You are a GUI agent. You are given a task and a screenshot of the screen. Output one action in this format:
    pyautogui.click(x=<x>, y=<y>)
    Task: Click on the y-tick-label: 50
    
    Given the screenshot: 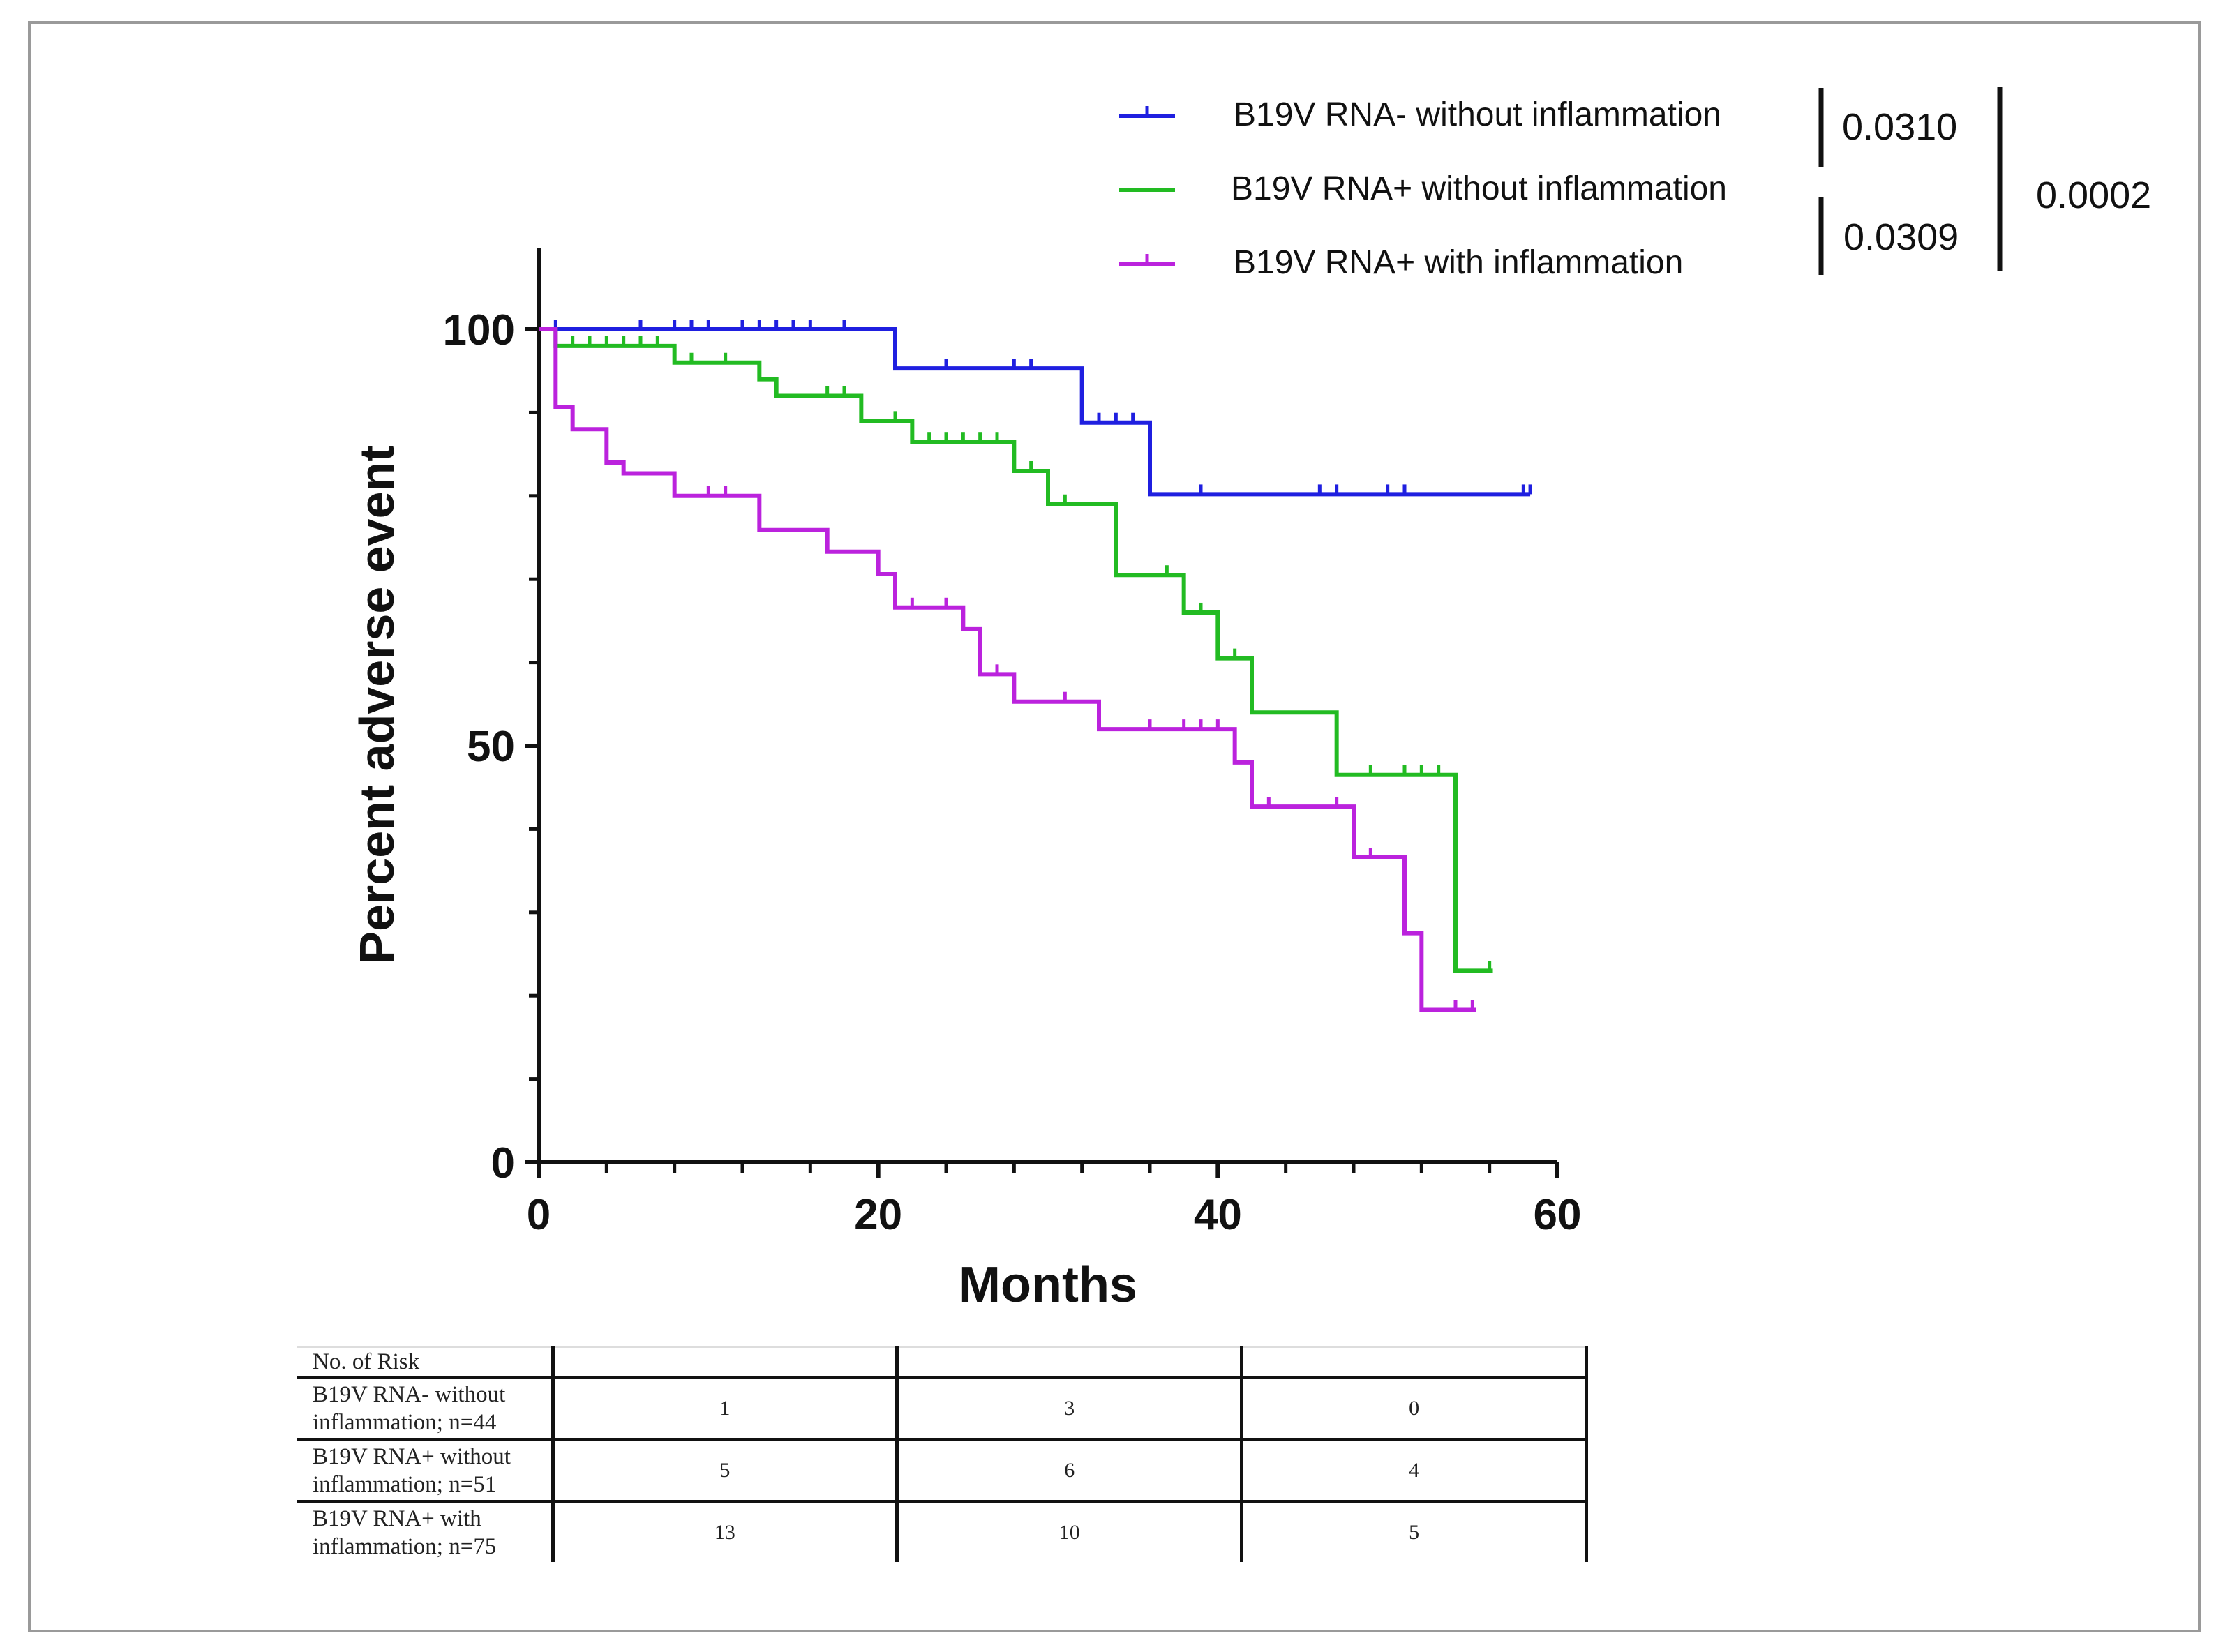 What is the action you would take?
    pyautogui.click(x=491, y=747)
    